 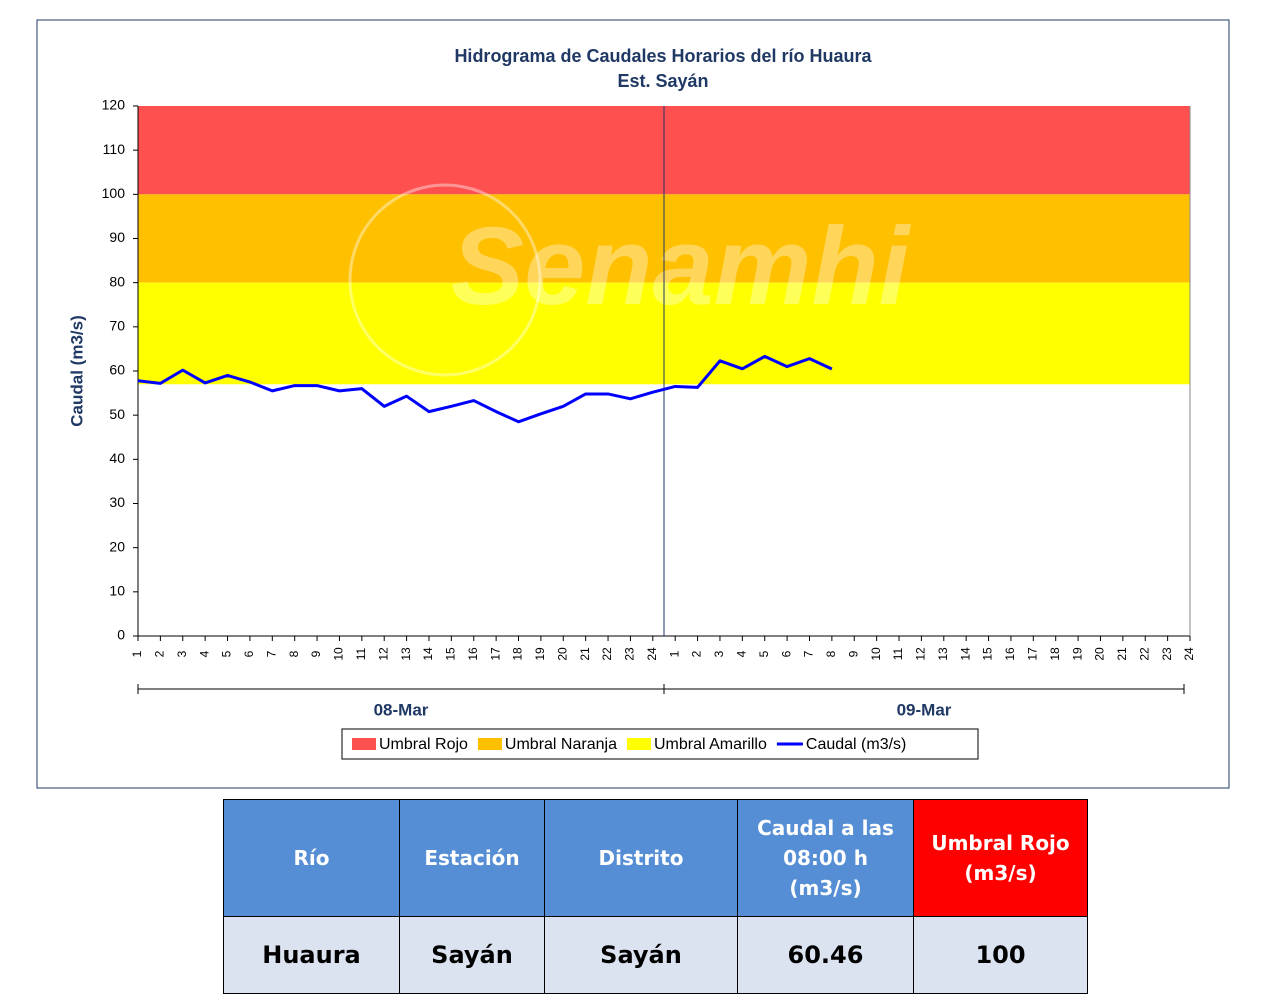 What do you see at coordinates (485, 389) in the screenshot?
I see `series-line` at bounding box center [485, 389].